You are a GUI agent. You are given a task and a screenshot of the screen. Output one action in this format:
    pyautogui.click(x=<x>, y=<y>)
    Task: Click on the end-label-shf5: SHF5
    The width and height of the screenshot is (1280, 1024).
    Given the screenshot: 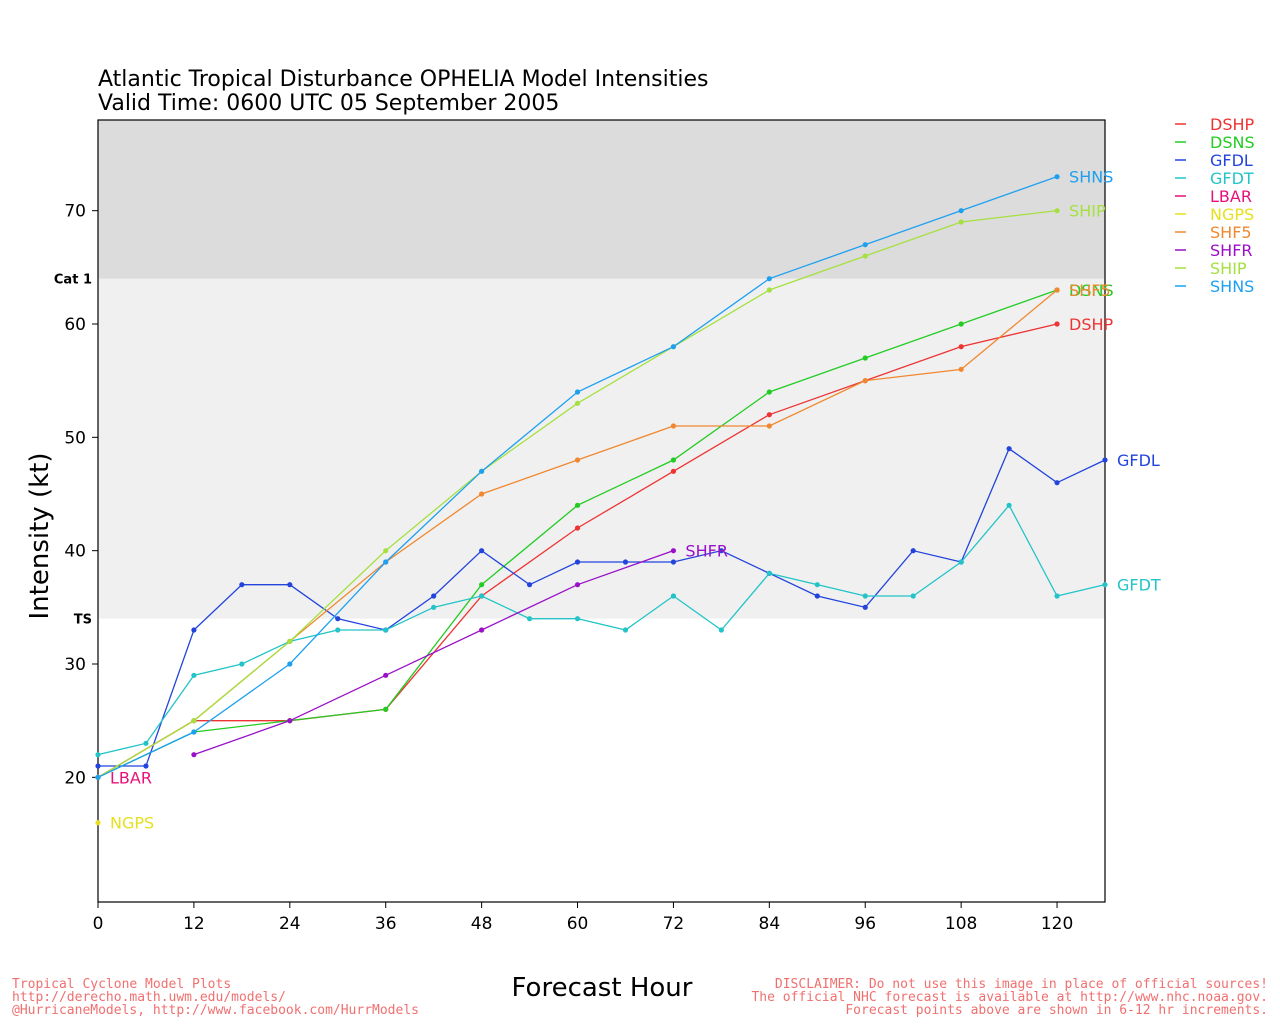 What is the action you would take?
    pyautogui.click(x=1090, y=290)
    